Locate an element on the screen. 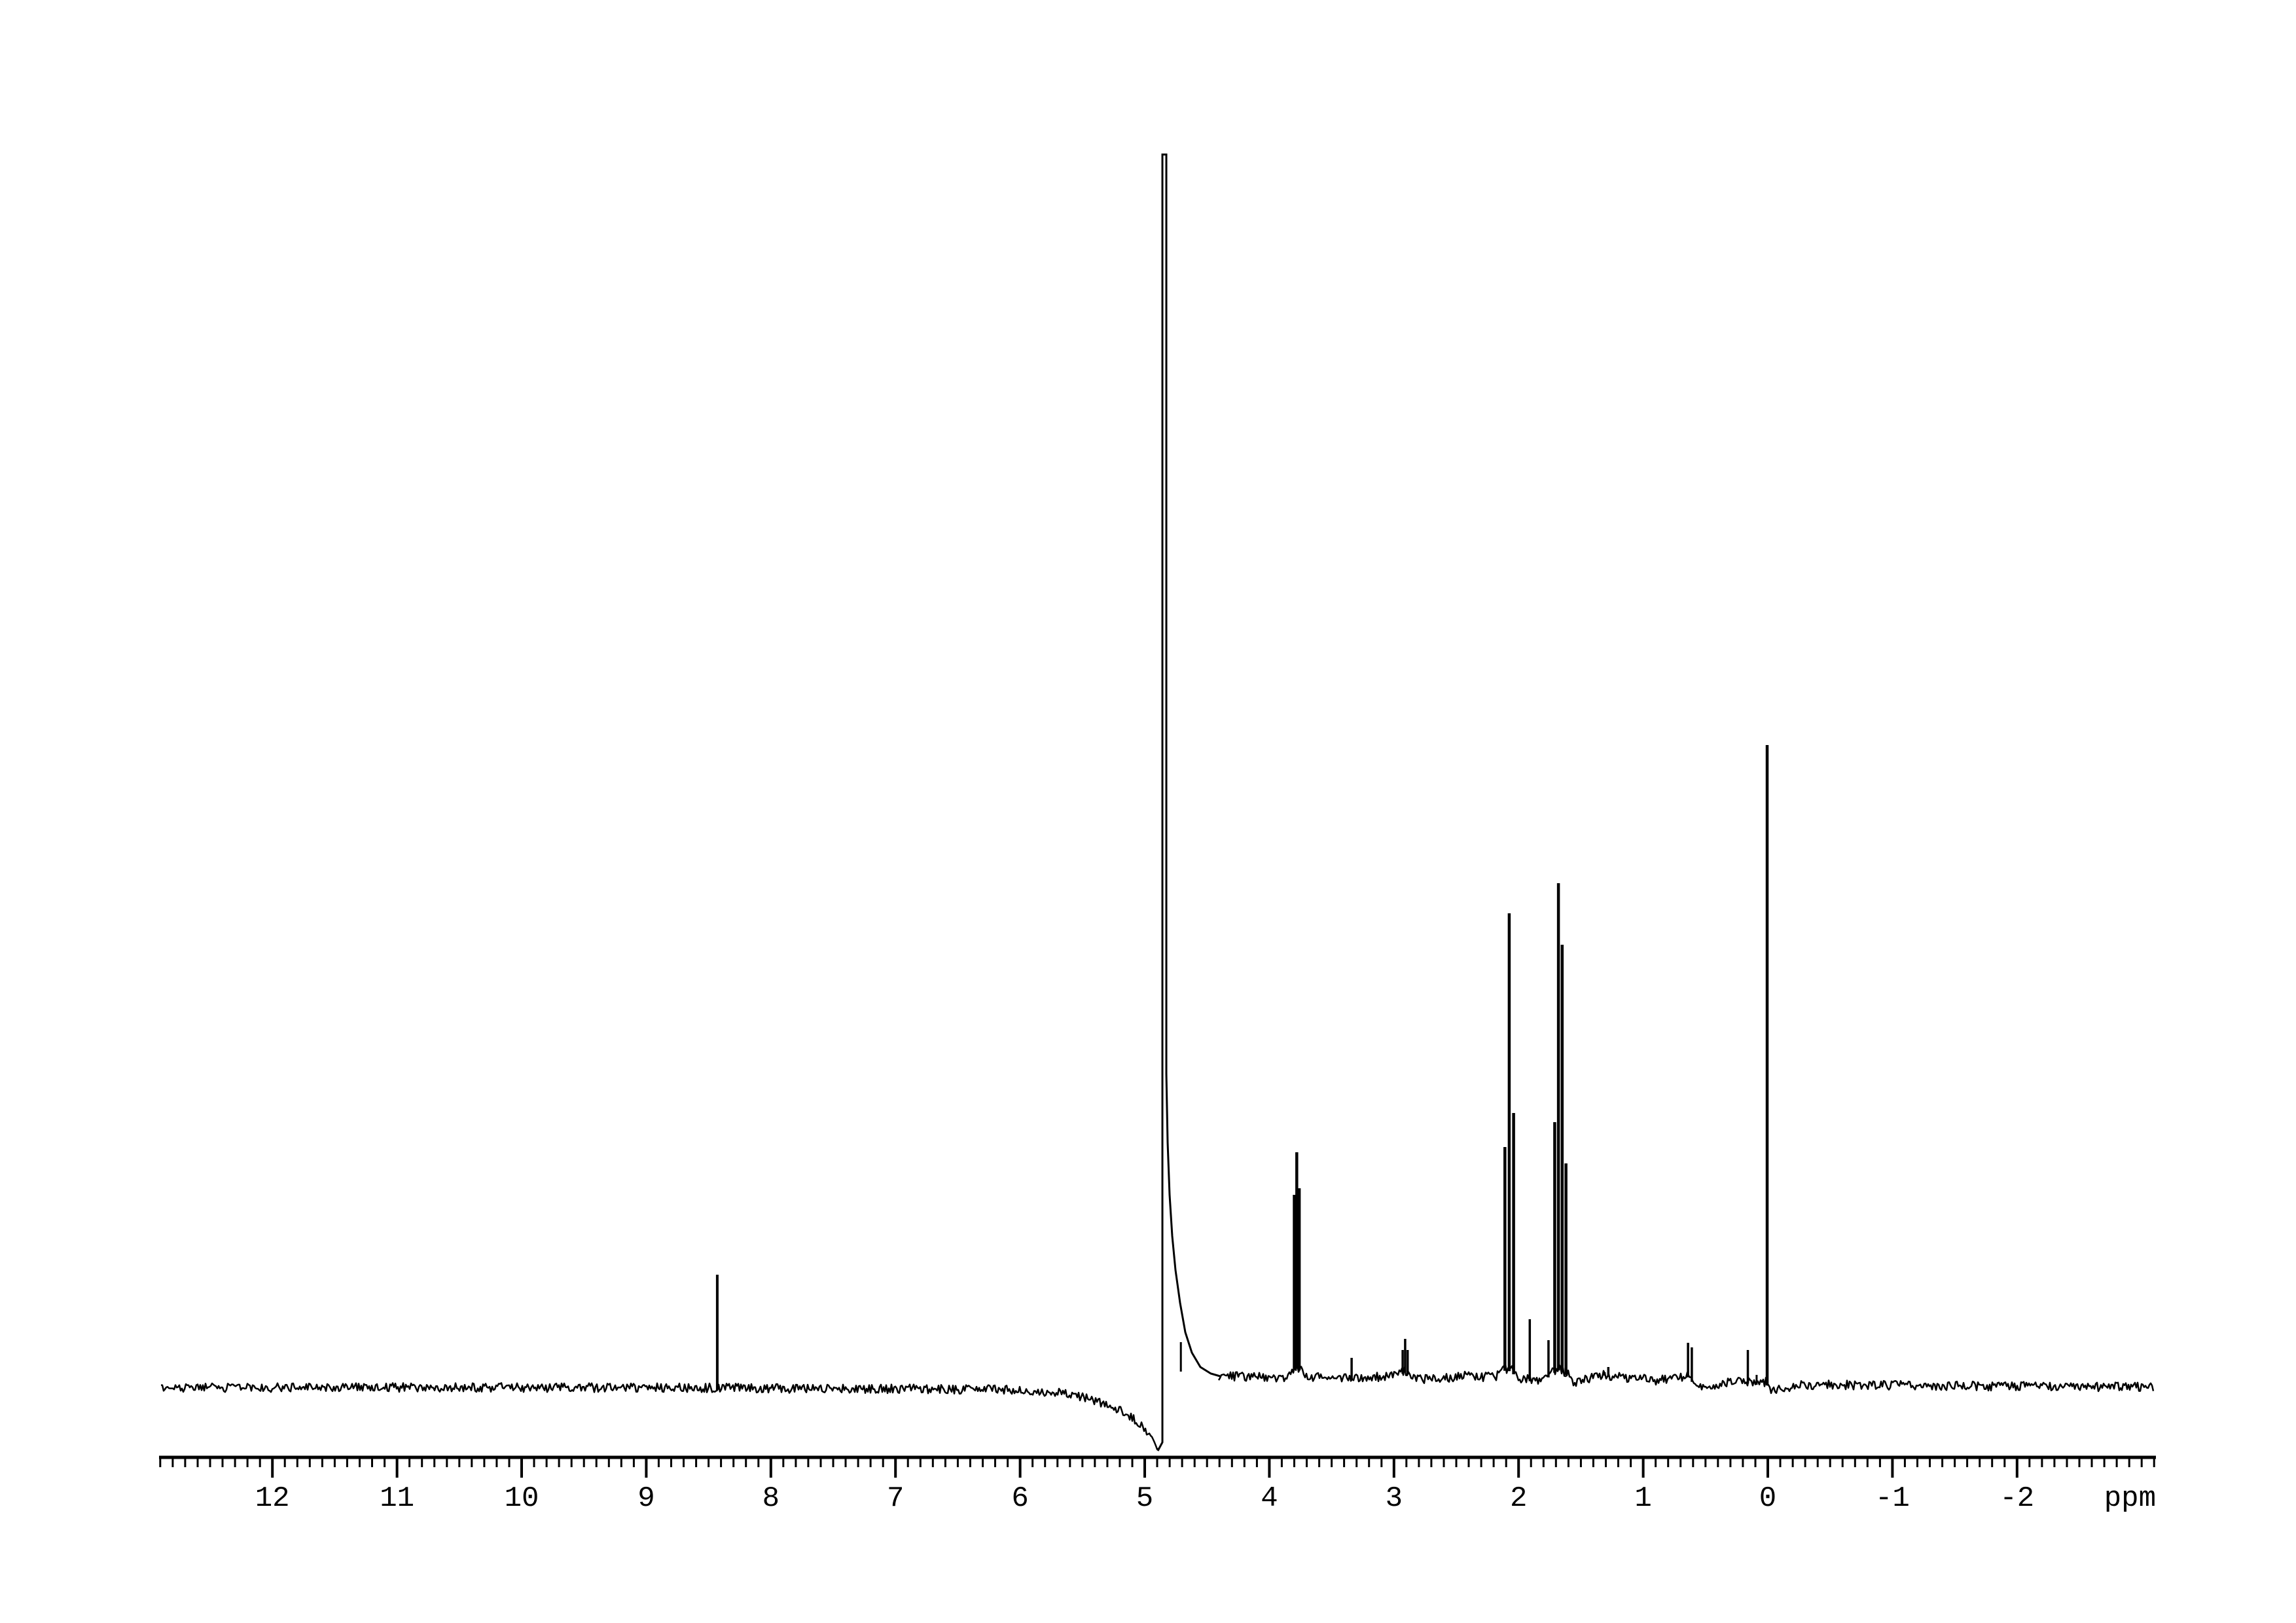 Image resolution: width=2296 pixels, height=1623 pixels. axis-tick-label: 1 is located at coordinates (1642, 1498).